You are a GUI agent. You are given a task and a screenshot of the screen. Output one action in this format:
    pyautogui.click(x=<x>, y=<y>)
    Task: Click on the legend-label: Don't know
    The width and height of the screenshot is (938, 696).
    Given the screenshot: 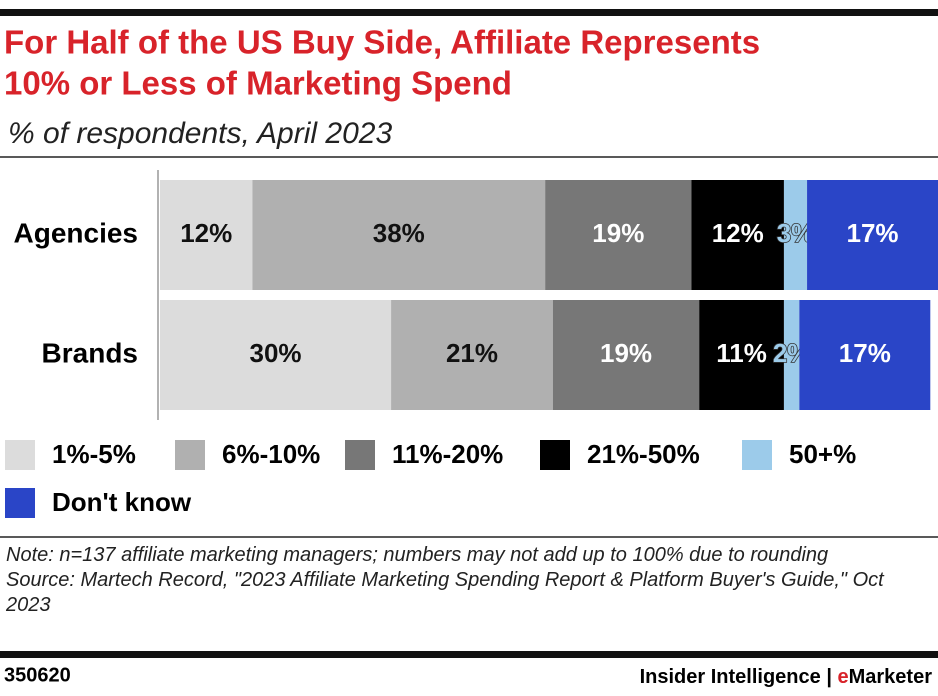 What is the action you would take?
    pyautogui.click(x=122, y=502)
    